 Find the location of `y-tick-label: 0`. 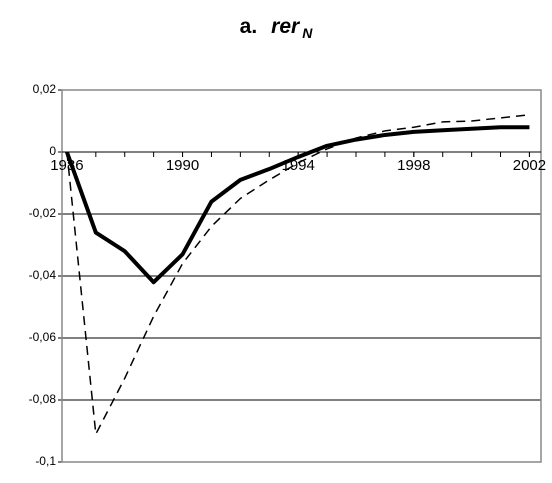

y-tick-label: 0 is located at coordinates (52, 151).